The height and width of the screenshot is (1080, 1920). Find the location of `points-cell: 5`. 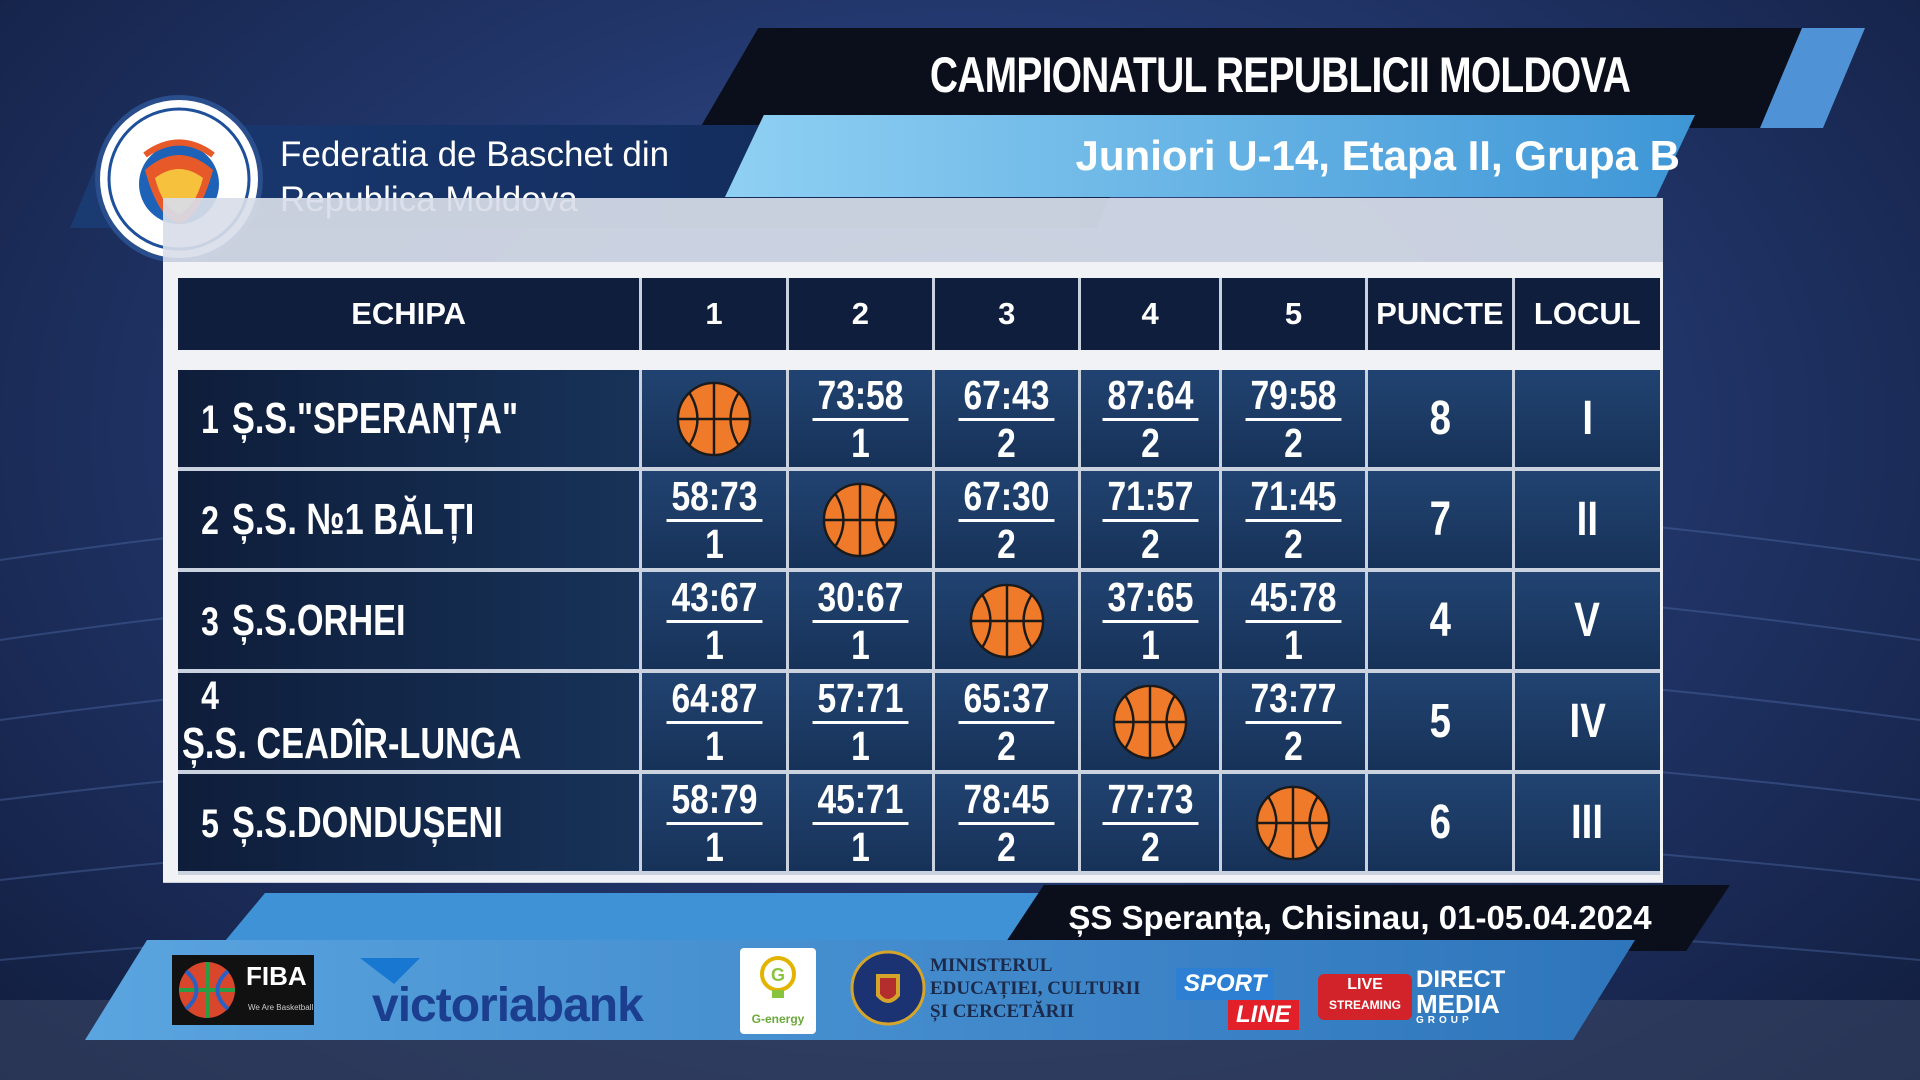

points-cell: 5 is located at coordinates (1441, 723).